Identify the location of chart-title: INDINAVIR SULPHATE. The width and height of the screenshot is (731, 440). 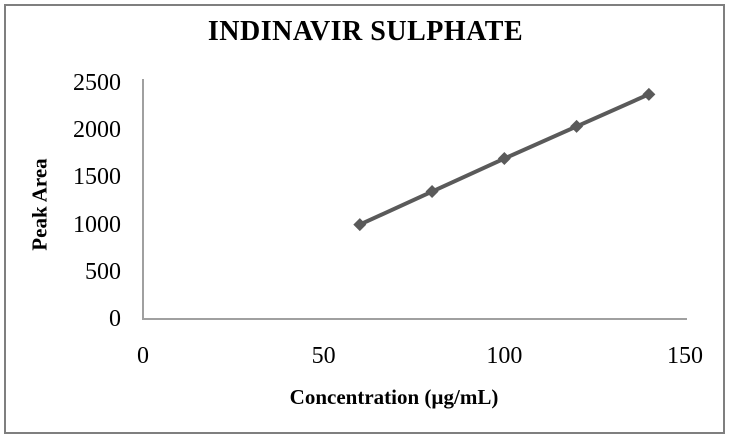
(365, 31).